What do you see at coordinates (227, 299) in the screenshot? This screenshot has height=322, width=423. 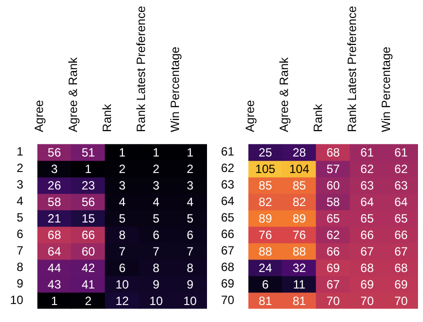 I see `y-tick-label: 70` at bounding box center [227, 299].